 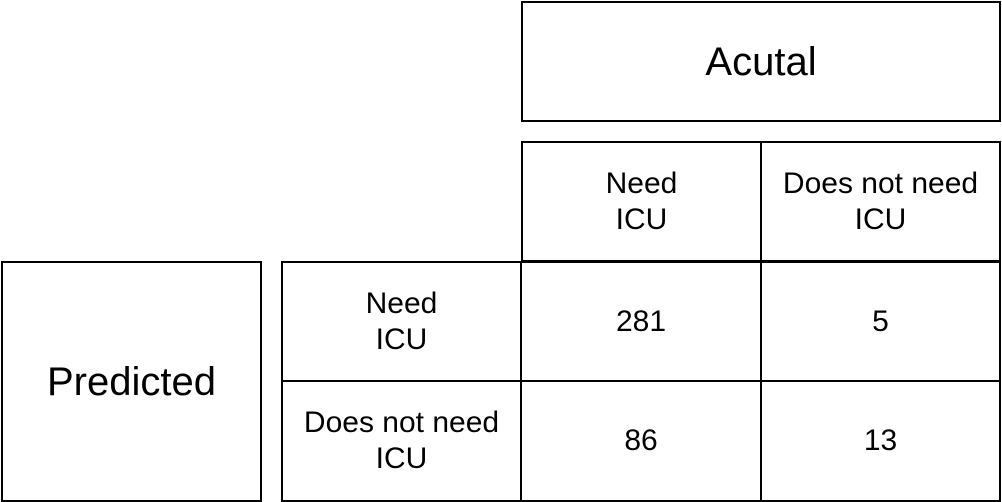 What do you see at coordinates (761, 61) in the screenshot?
I see `actual-header: Acutal` at bounding box center [761, 61].